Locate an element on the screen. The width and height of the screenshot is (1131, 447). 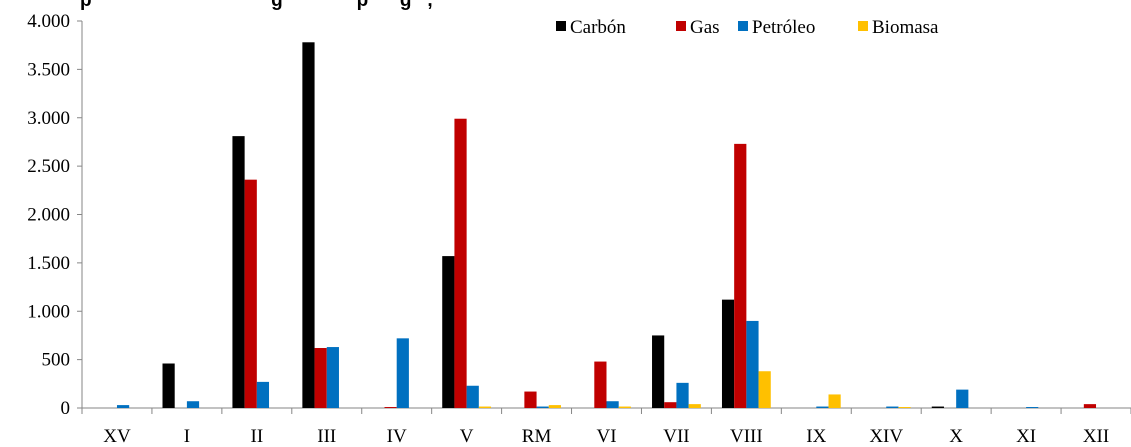
x-tick-label: I is located at coordinates (187, 436).